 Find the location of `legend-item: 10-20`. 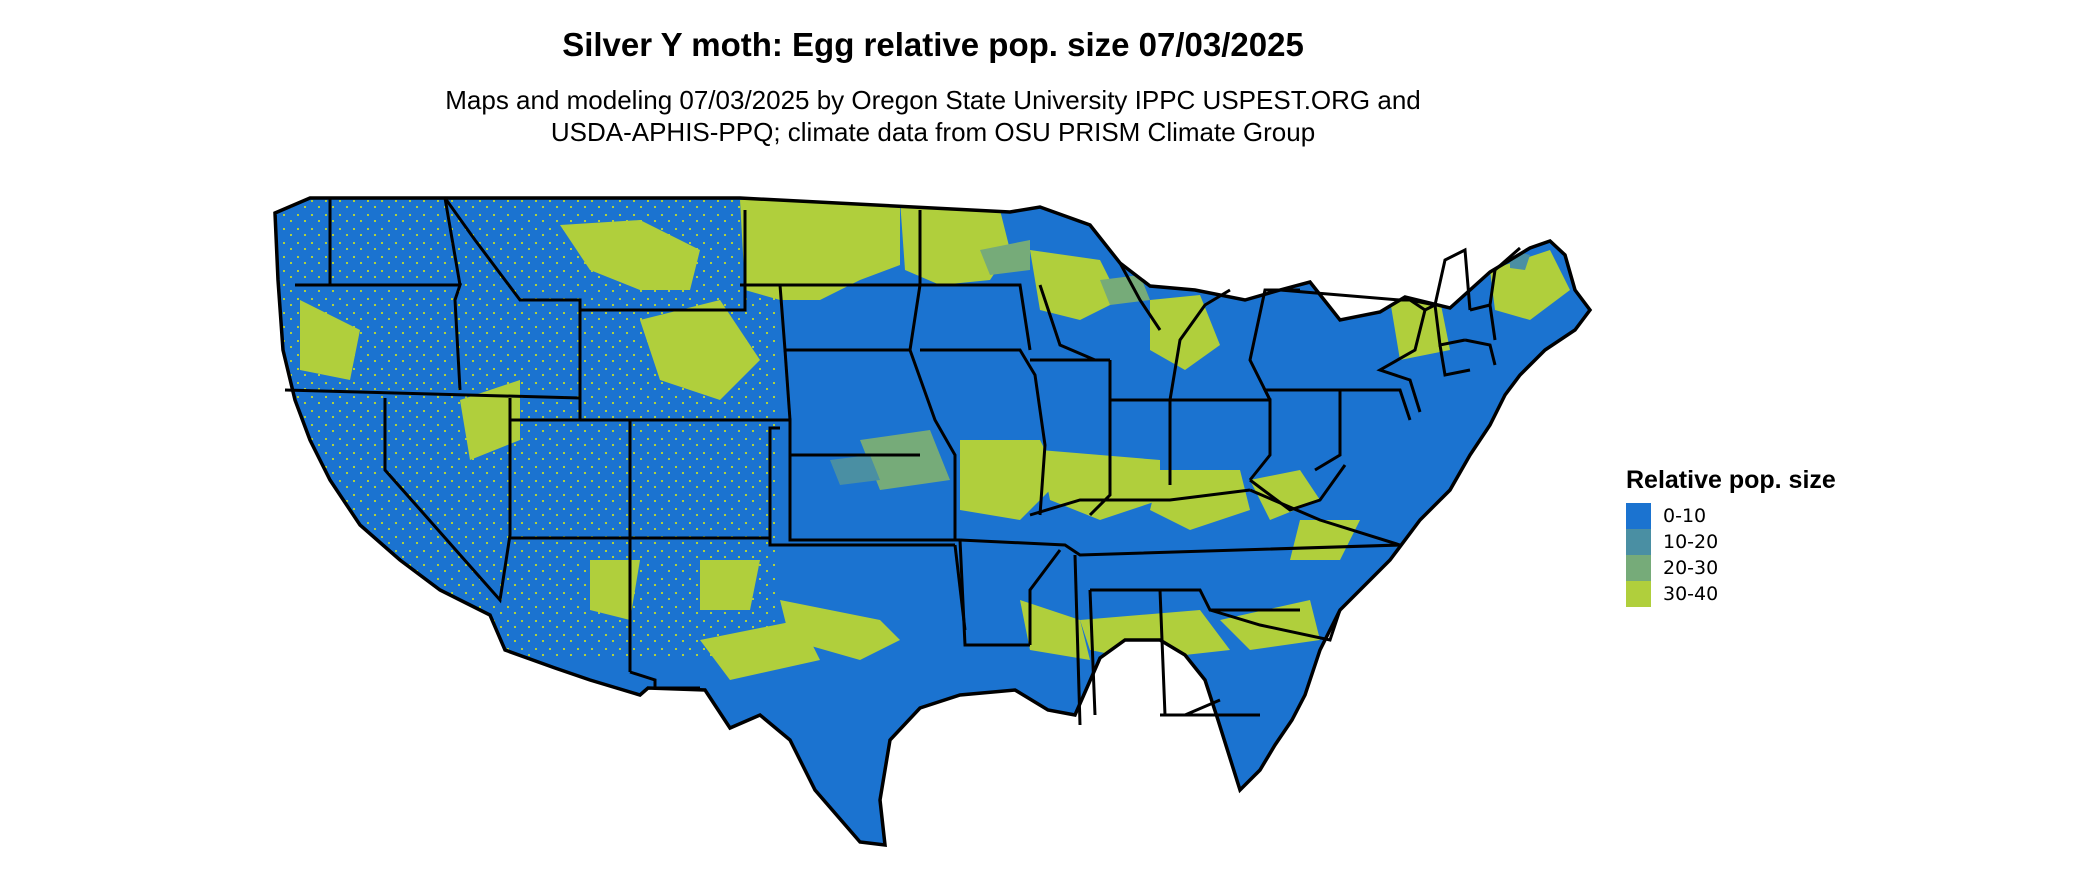

legend-item: 10-20 is located at coordinates (1731, 542).